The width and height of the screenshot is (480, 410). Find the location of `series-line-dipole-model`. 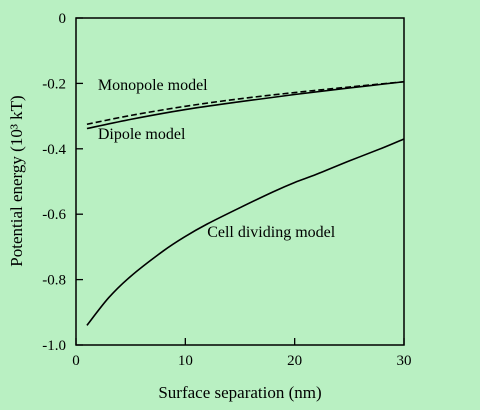

series-line-dipole-model is located at coordinates (245, 105).